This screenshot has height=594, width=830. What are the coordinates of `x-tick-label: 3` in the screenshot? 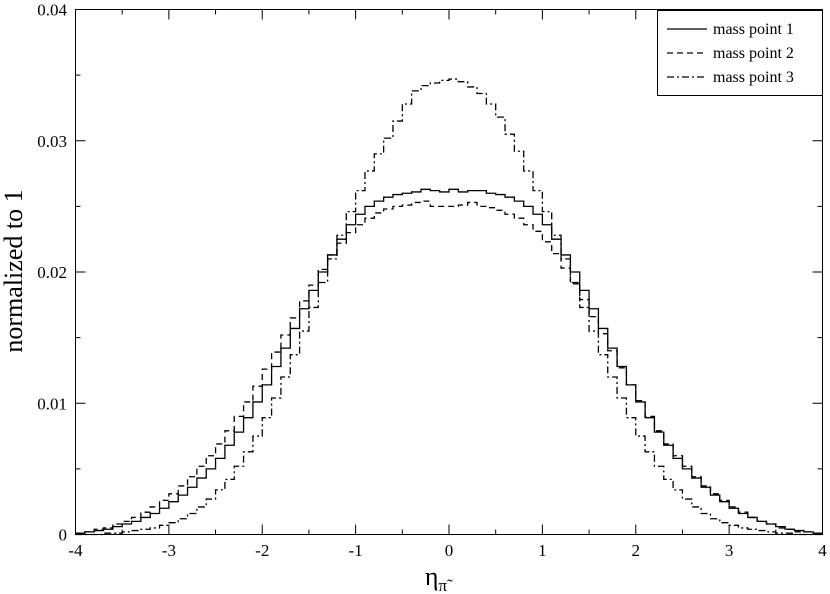 It's located at (729, 550).